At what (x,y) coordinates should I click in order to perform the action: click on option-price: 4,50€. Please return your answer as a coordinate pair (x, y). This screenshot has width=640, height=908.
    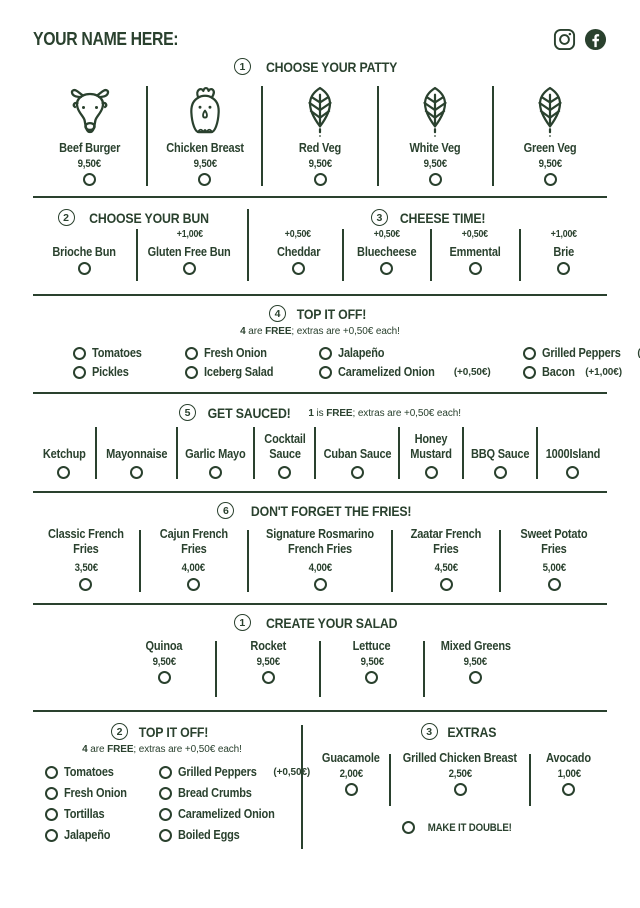
    Looking at the image, I should click on (446, 568).